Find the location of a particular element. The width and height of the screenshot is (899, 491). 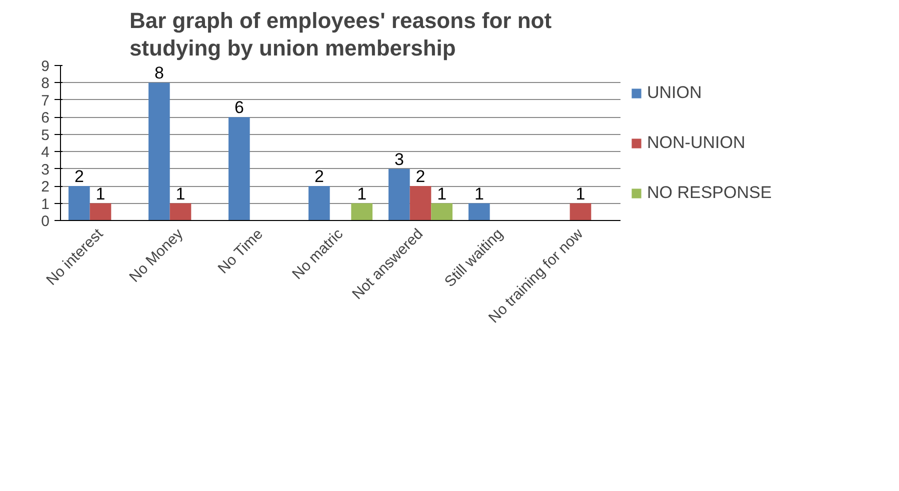

y-tick-label: 6 is located at coordinates (45, 118).